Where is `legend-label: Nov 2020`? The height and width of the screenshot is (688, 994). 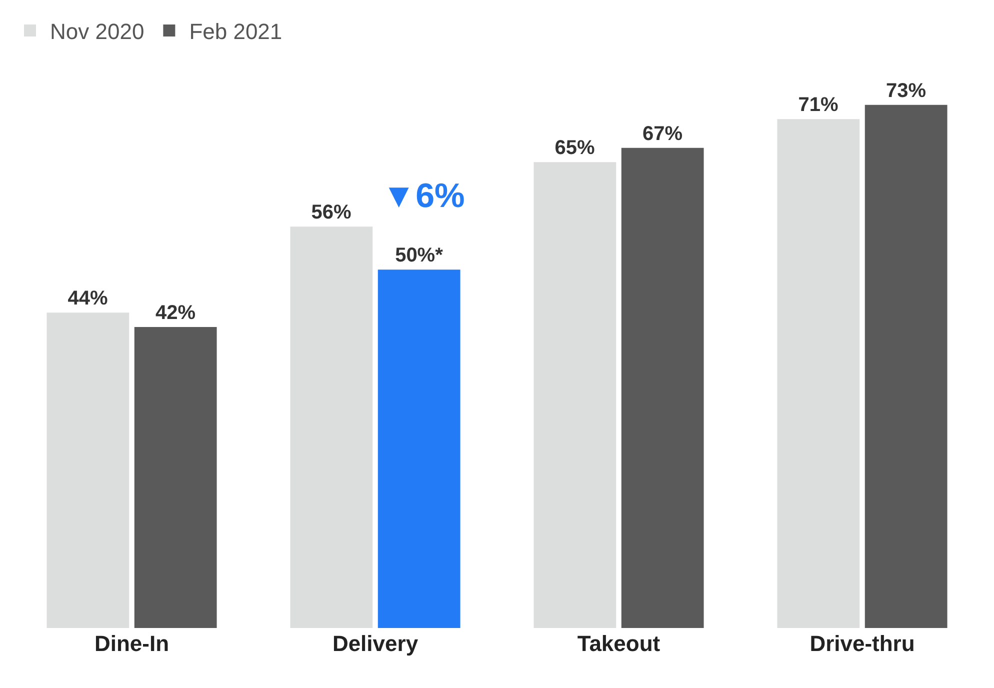 legend-label: Nov 2020 is located at coordinates (97, 31).